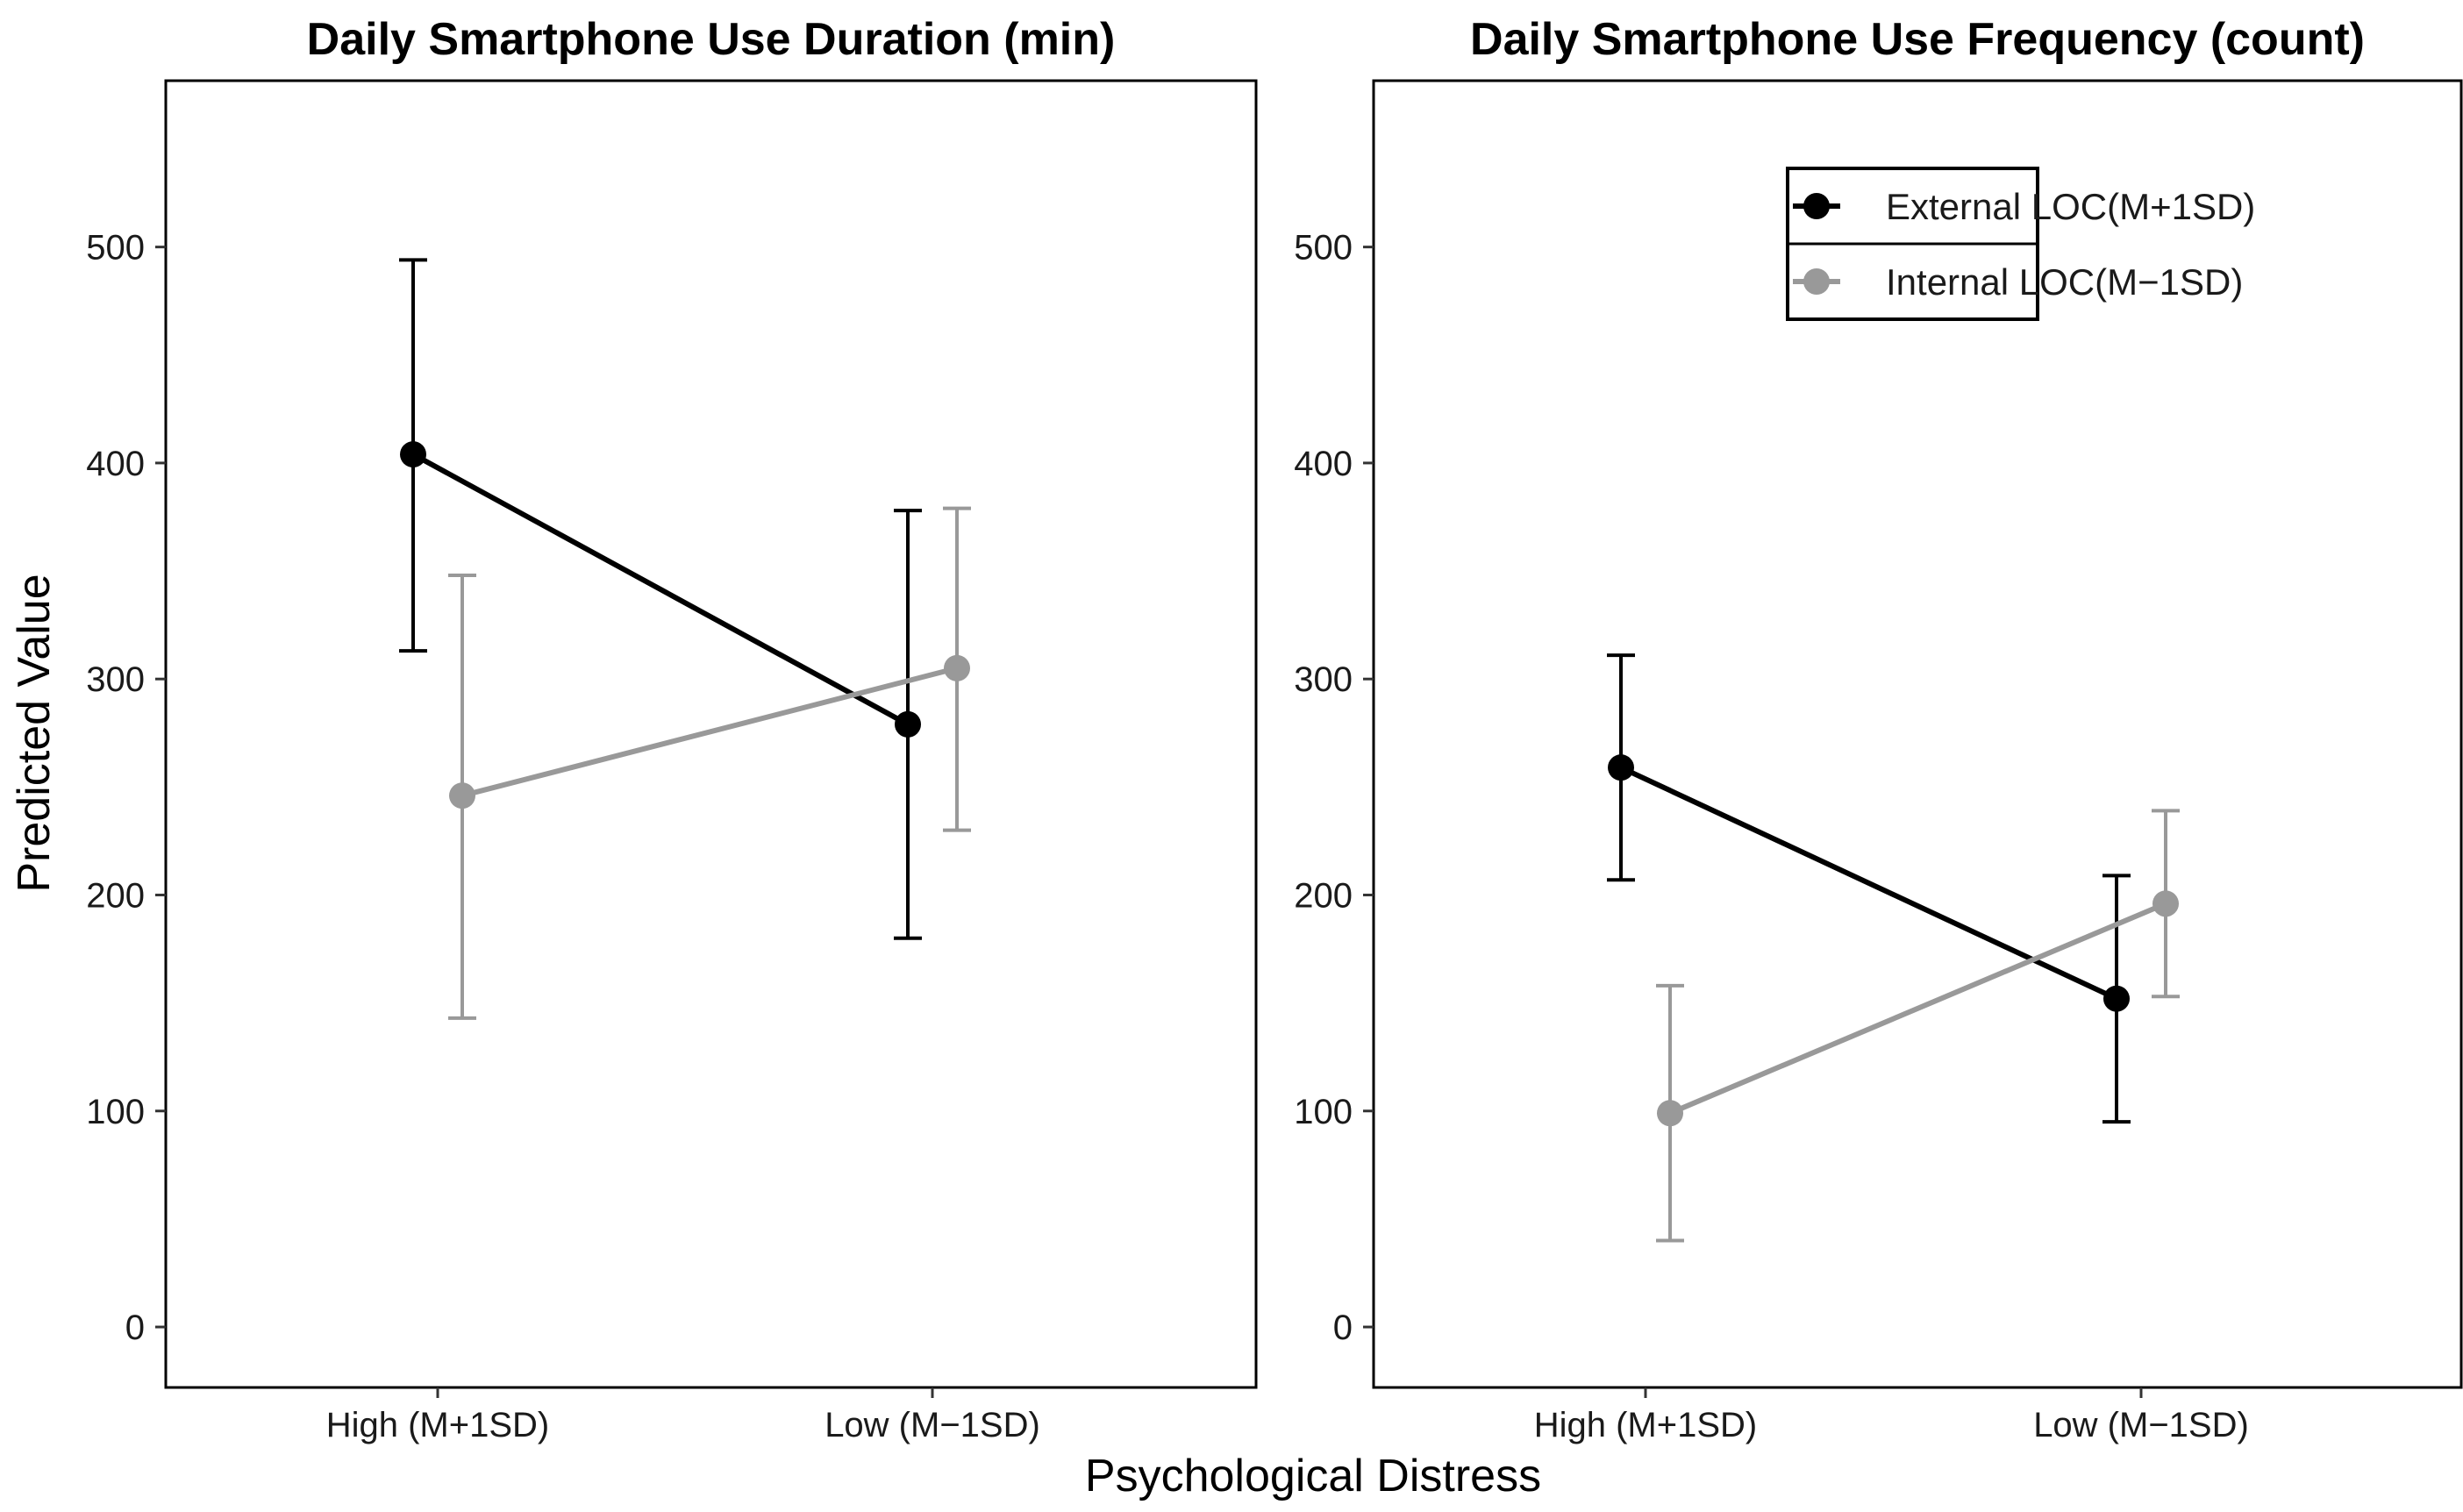 The height and width of the screenshot is (1512, 2463). I want to click on legend-label-internal: Internal LOC(M−1SD), so click(2064, 282).